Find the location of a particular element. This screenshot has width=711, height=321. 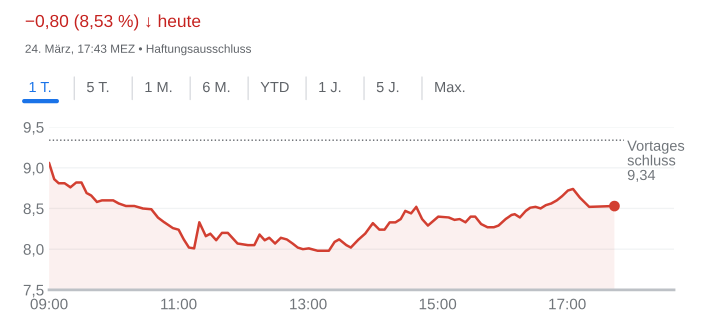

x-tick-label: 11:00 is located at coordinates (179, 304).